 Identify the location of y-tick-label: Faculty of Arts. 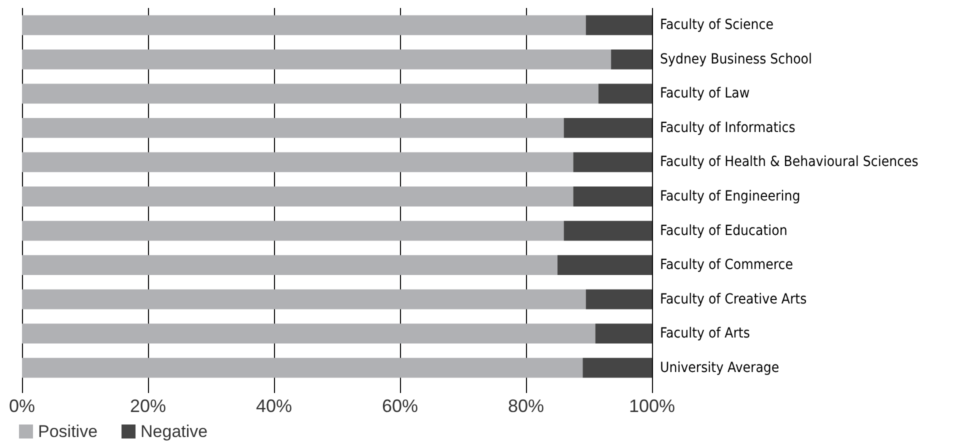
(705, 334).